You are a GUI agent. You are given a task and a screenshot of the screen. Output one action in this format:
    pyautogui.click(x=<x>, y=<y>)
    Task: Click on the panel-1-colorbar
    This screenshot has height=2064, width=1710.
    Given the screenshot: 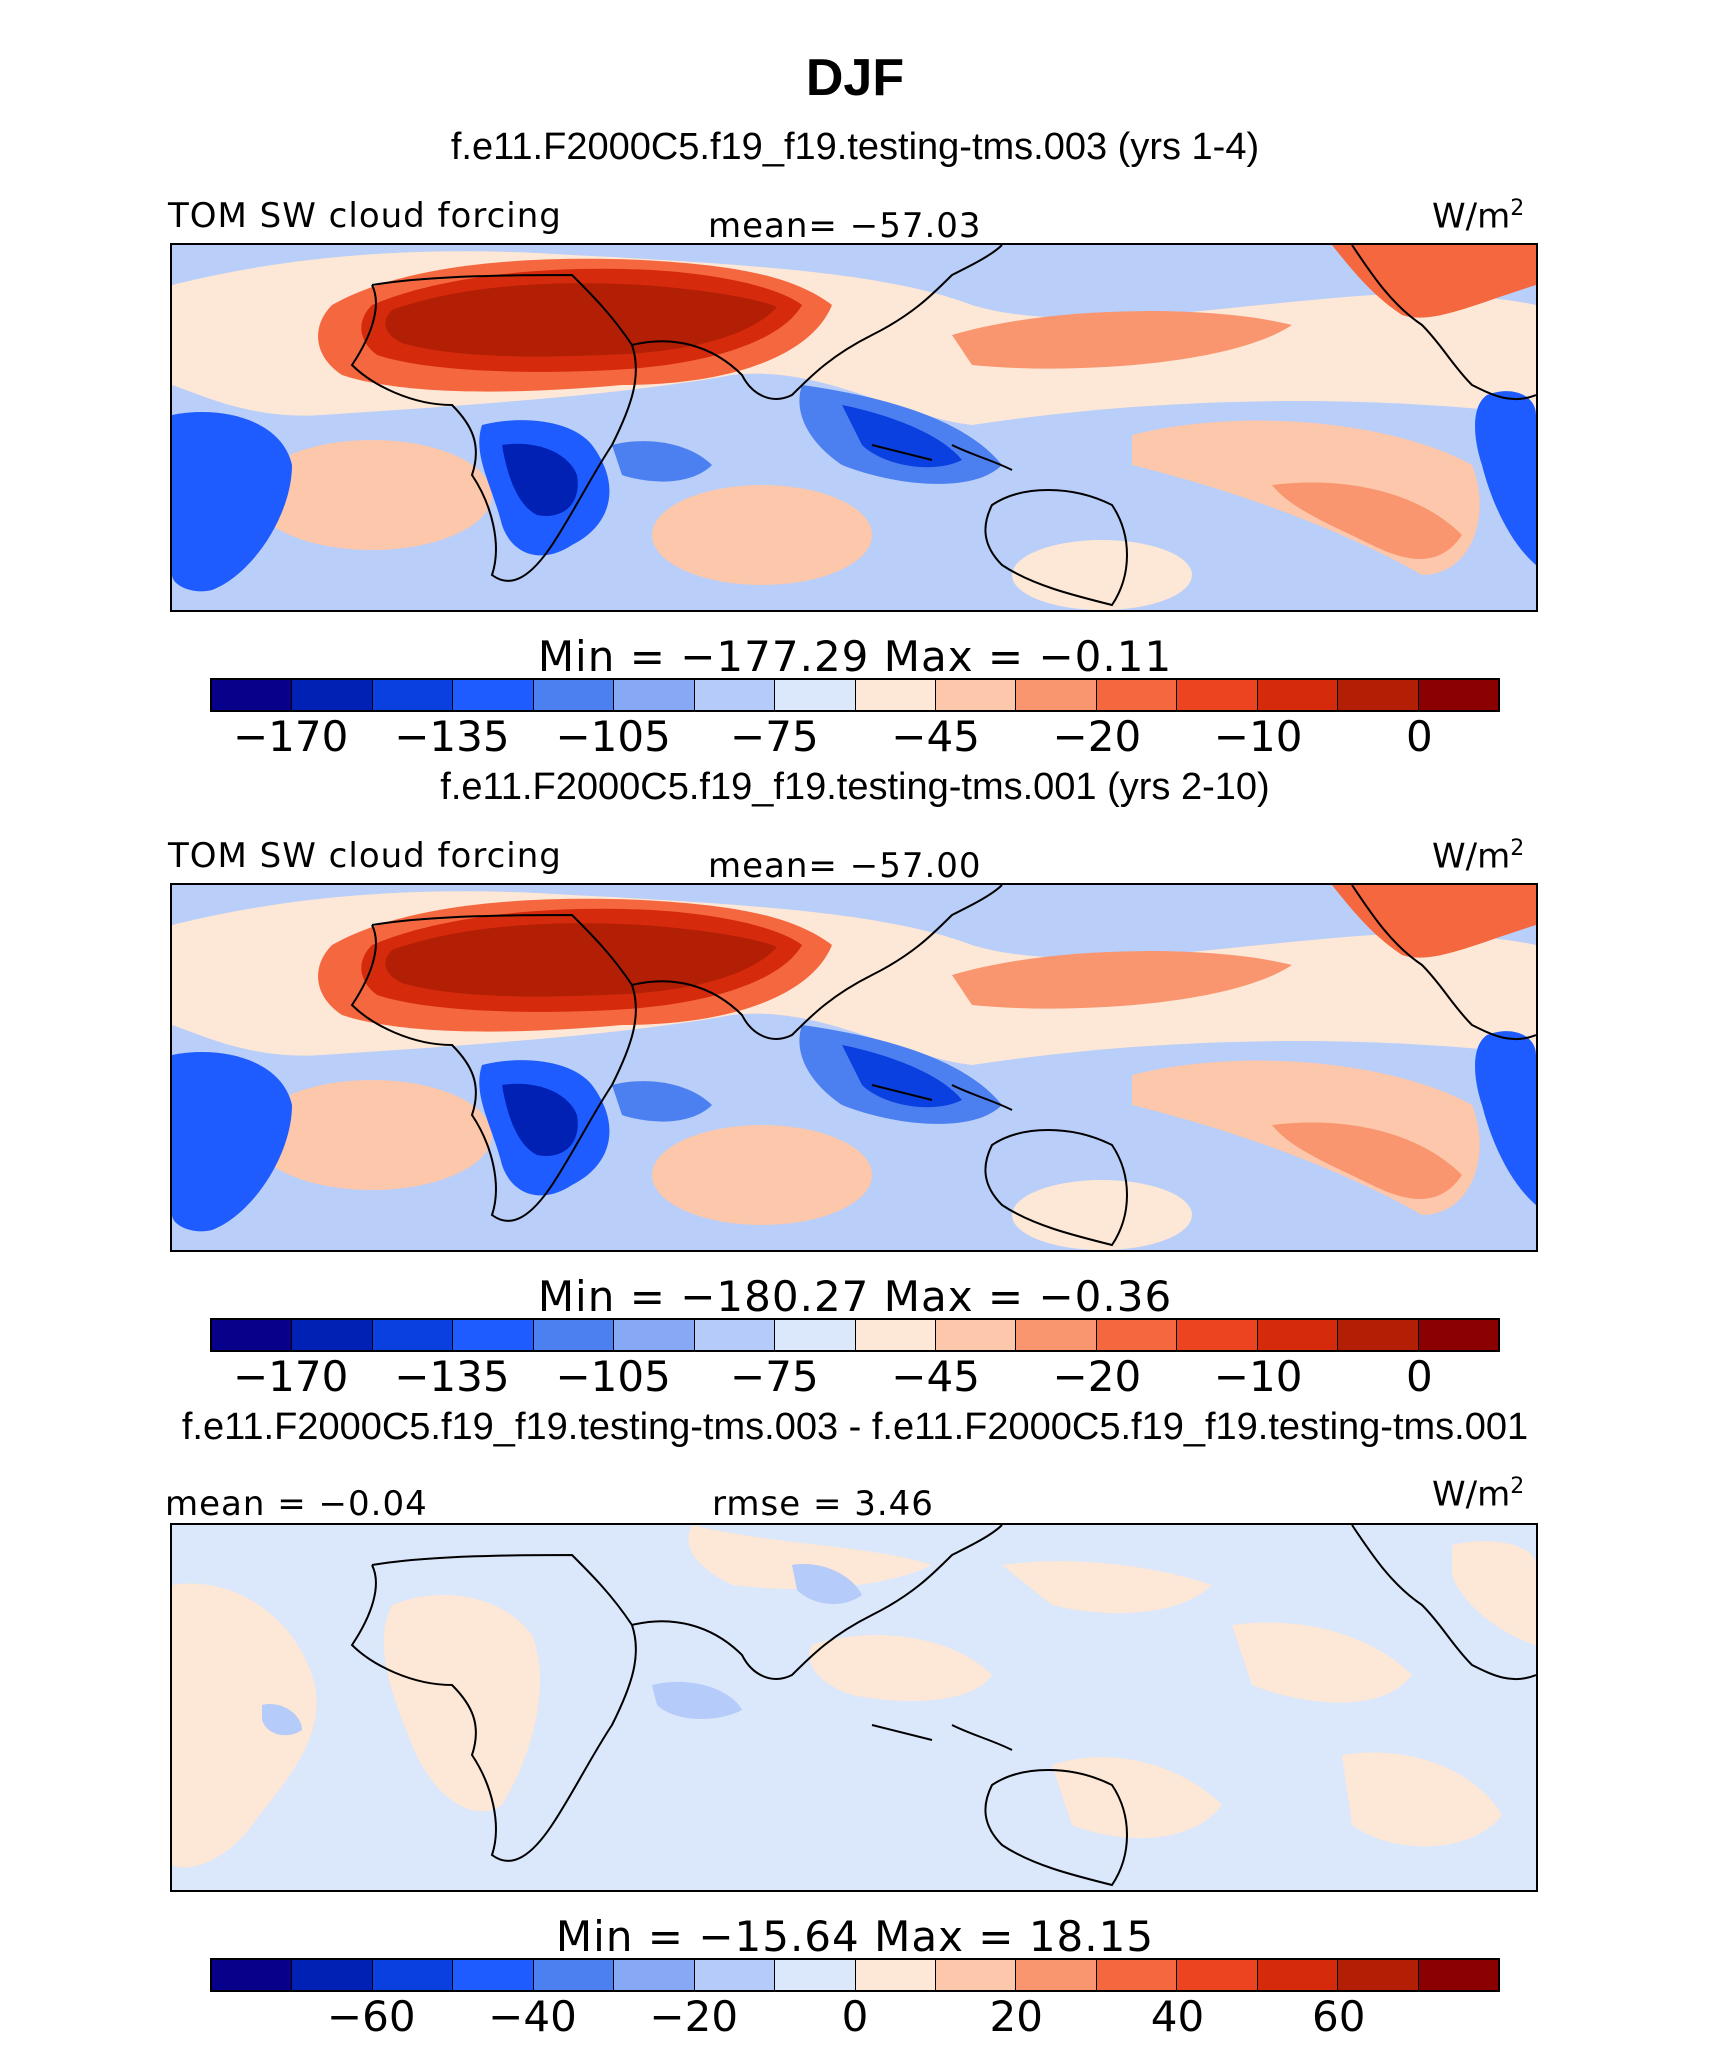 What is the action you would take?
    pyautogui.click(x=855, y=695)
    